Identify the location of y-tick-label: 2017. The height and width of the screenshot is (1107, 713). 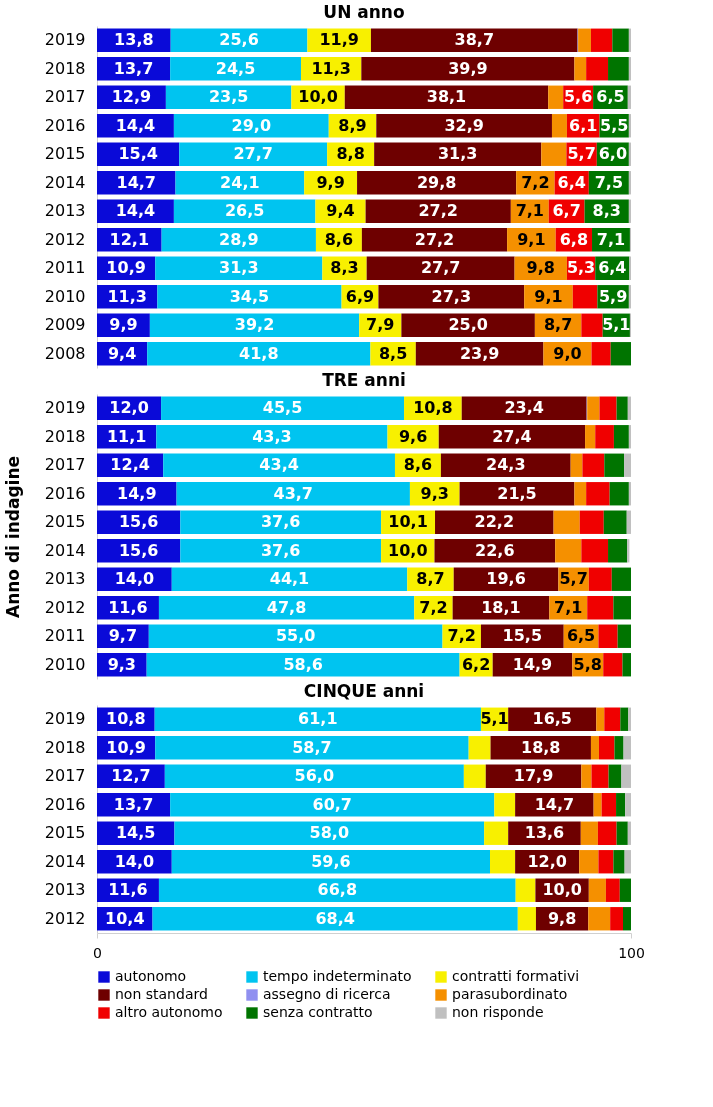
(65, 97).